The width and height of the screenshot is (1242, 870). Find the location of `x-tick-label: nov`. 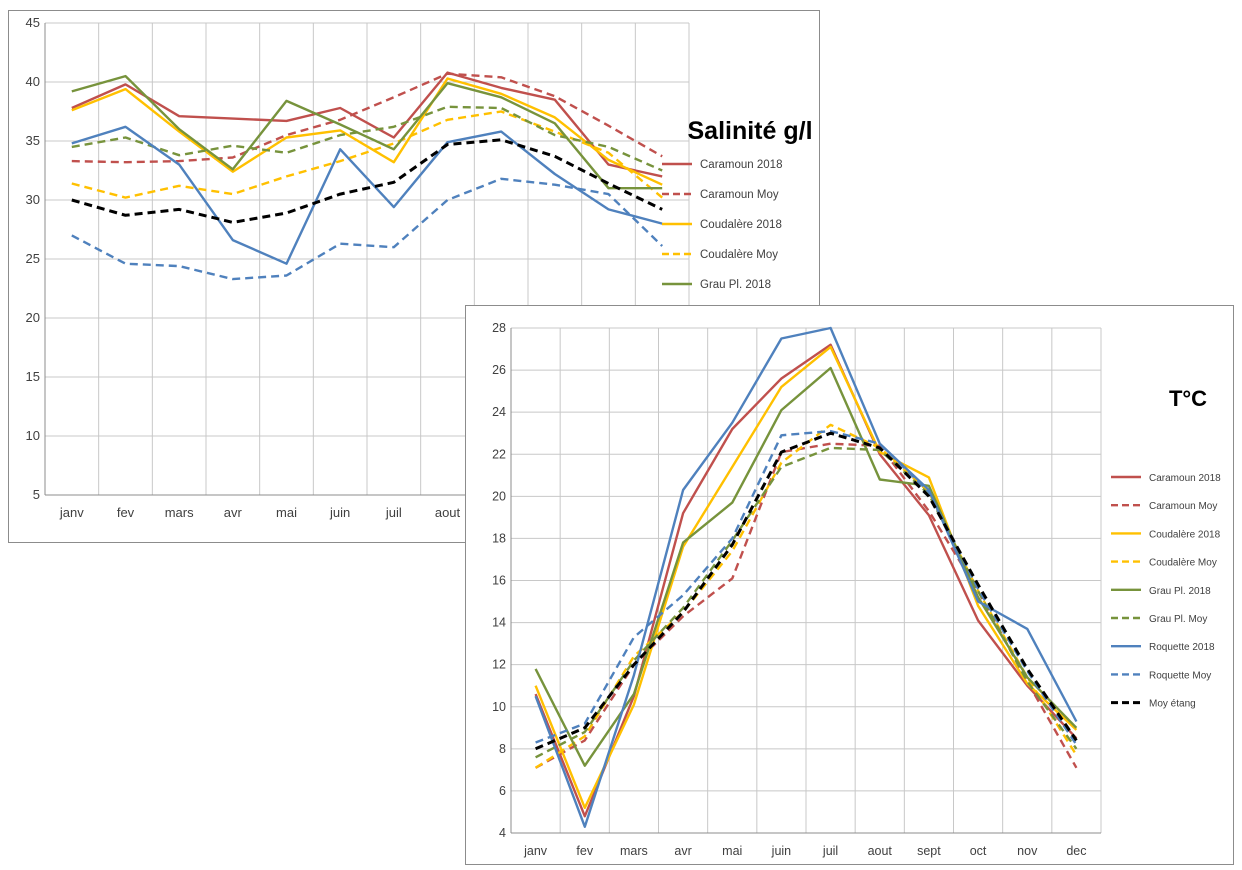

x-tick-label: nov is located at coordinates (1027, 851).